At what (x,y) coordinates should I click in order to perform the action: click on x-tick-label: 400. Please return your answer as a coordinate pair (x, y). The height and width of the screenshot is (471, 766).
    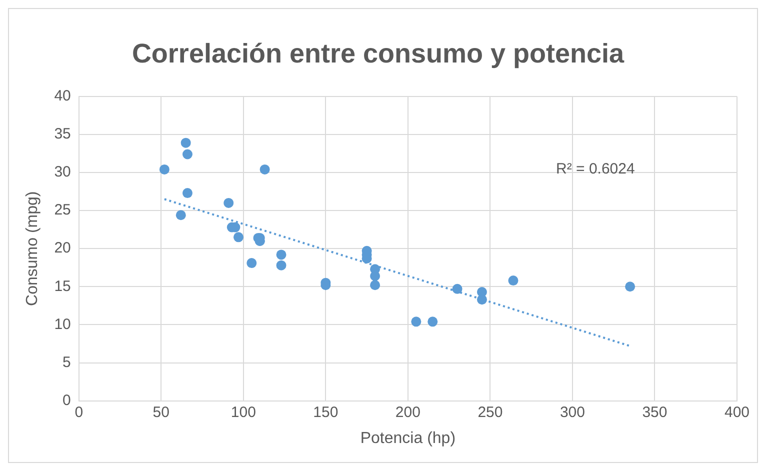
    Looking at the image, I should click on (737, 412).